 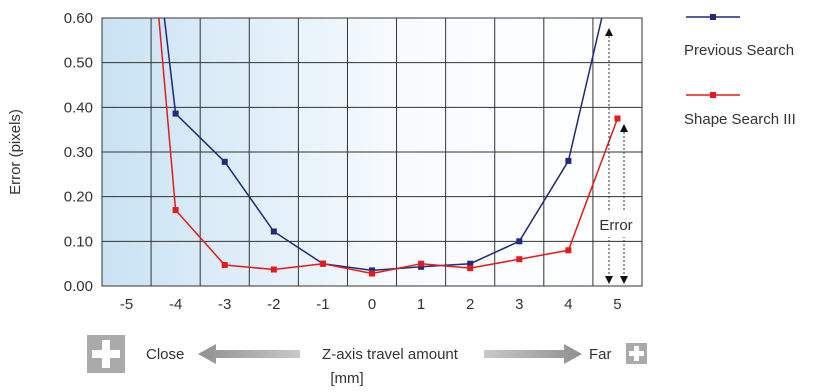 What do you see at coordinates (421, 304) in the screenshot?
I see `x-tick-label: 1` at bounding box center [421, 304].